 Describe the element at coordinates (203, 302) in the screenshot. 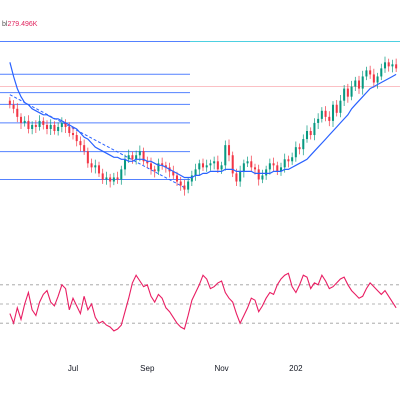

I see `oscillator-line` at that location.